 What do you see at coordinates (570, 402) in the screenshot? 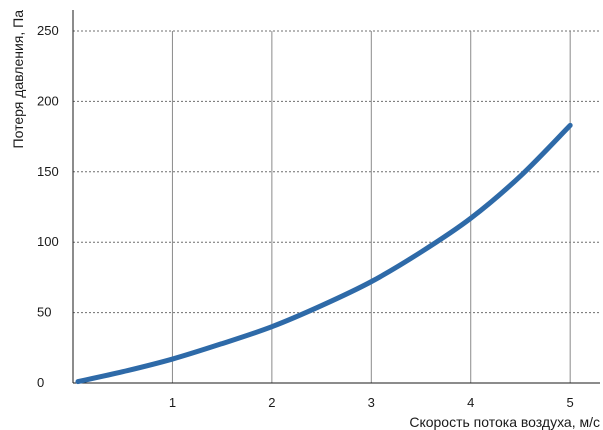
I see `x-tick-label: 5` at bounding box center [570, 402].